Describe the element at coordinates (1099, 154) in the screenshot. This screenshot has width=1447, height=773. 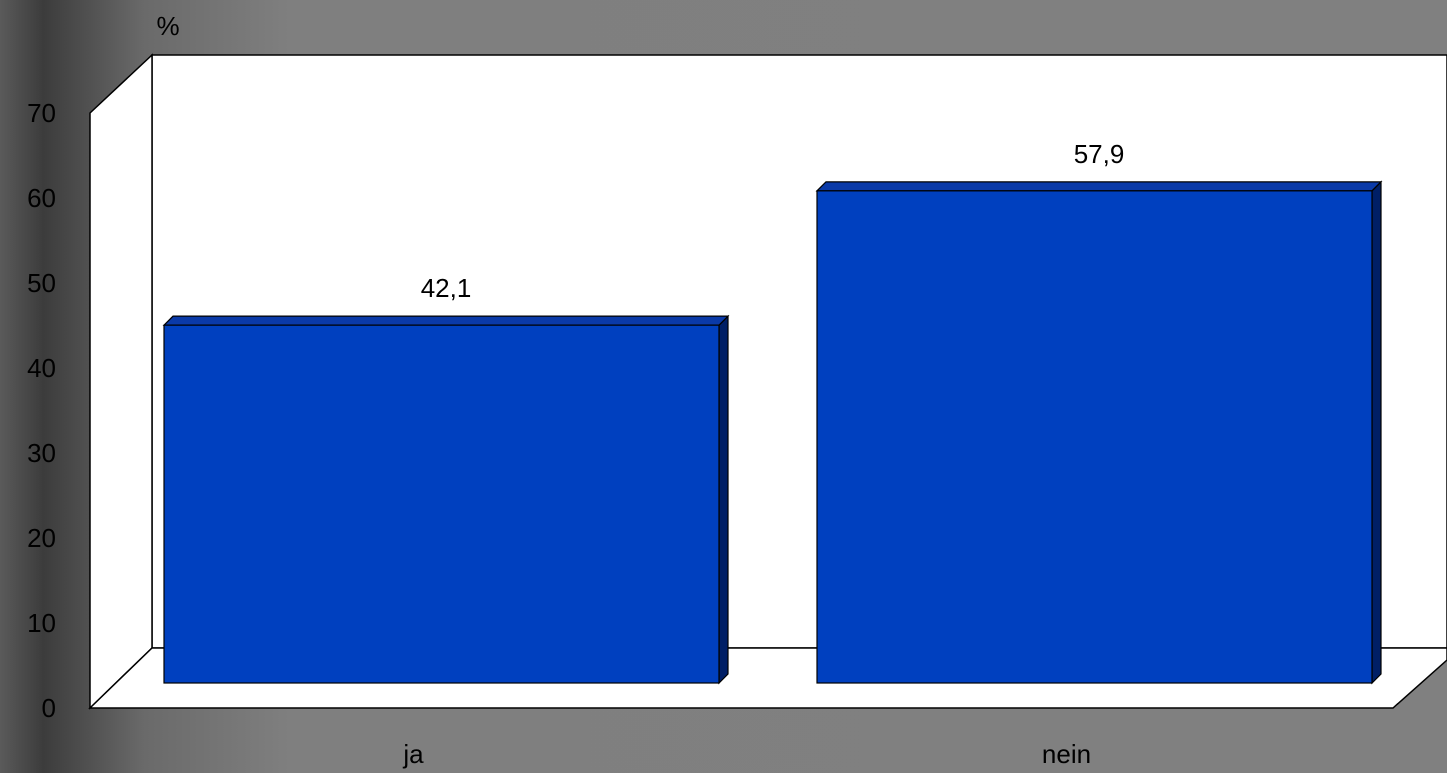
I see `data-label: 57,9` at that location.